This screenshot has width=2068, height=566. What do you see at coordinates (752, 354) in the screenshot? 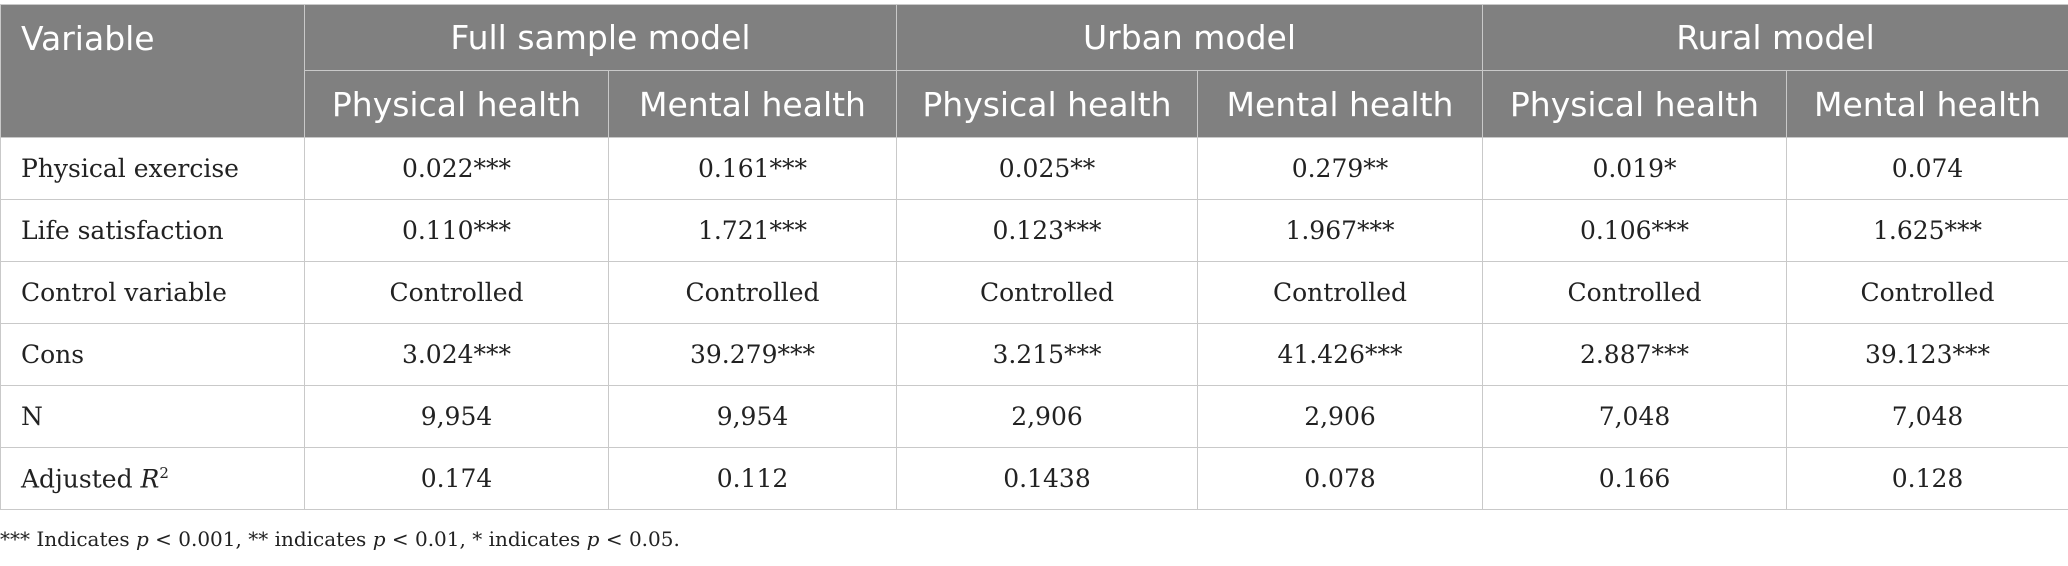
I see `table-cell: 39.279***` at bounding box center [752, 354].